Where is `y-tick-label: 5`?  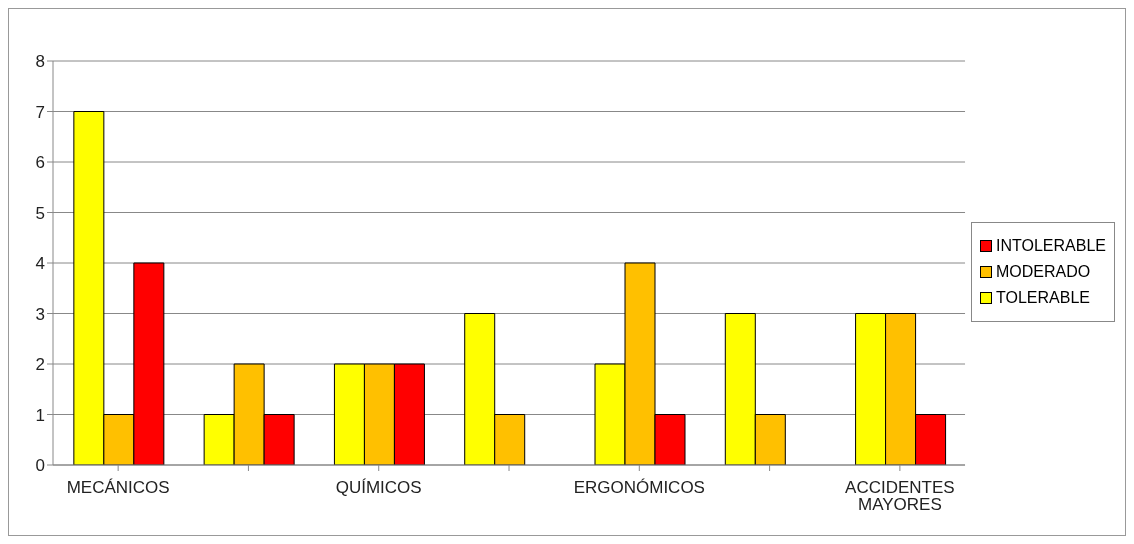
y-tick-label: 5 is located at coordinates (40, 213).